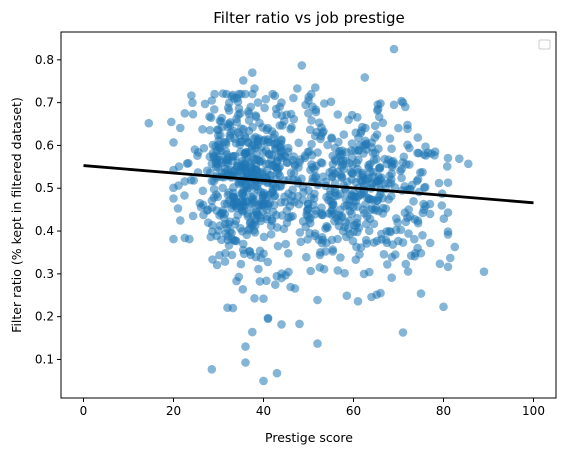 This screenshot has height=455, width=567. I want to click on y-tick-label: 0.6, so click(44, 145).